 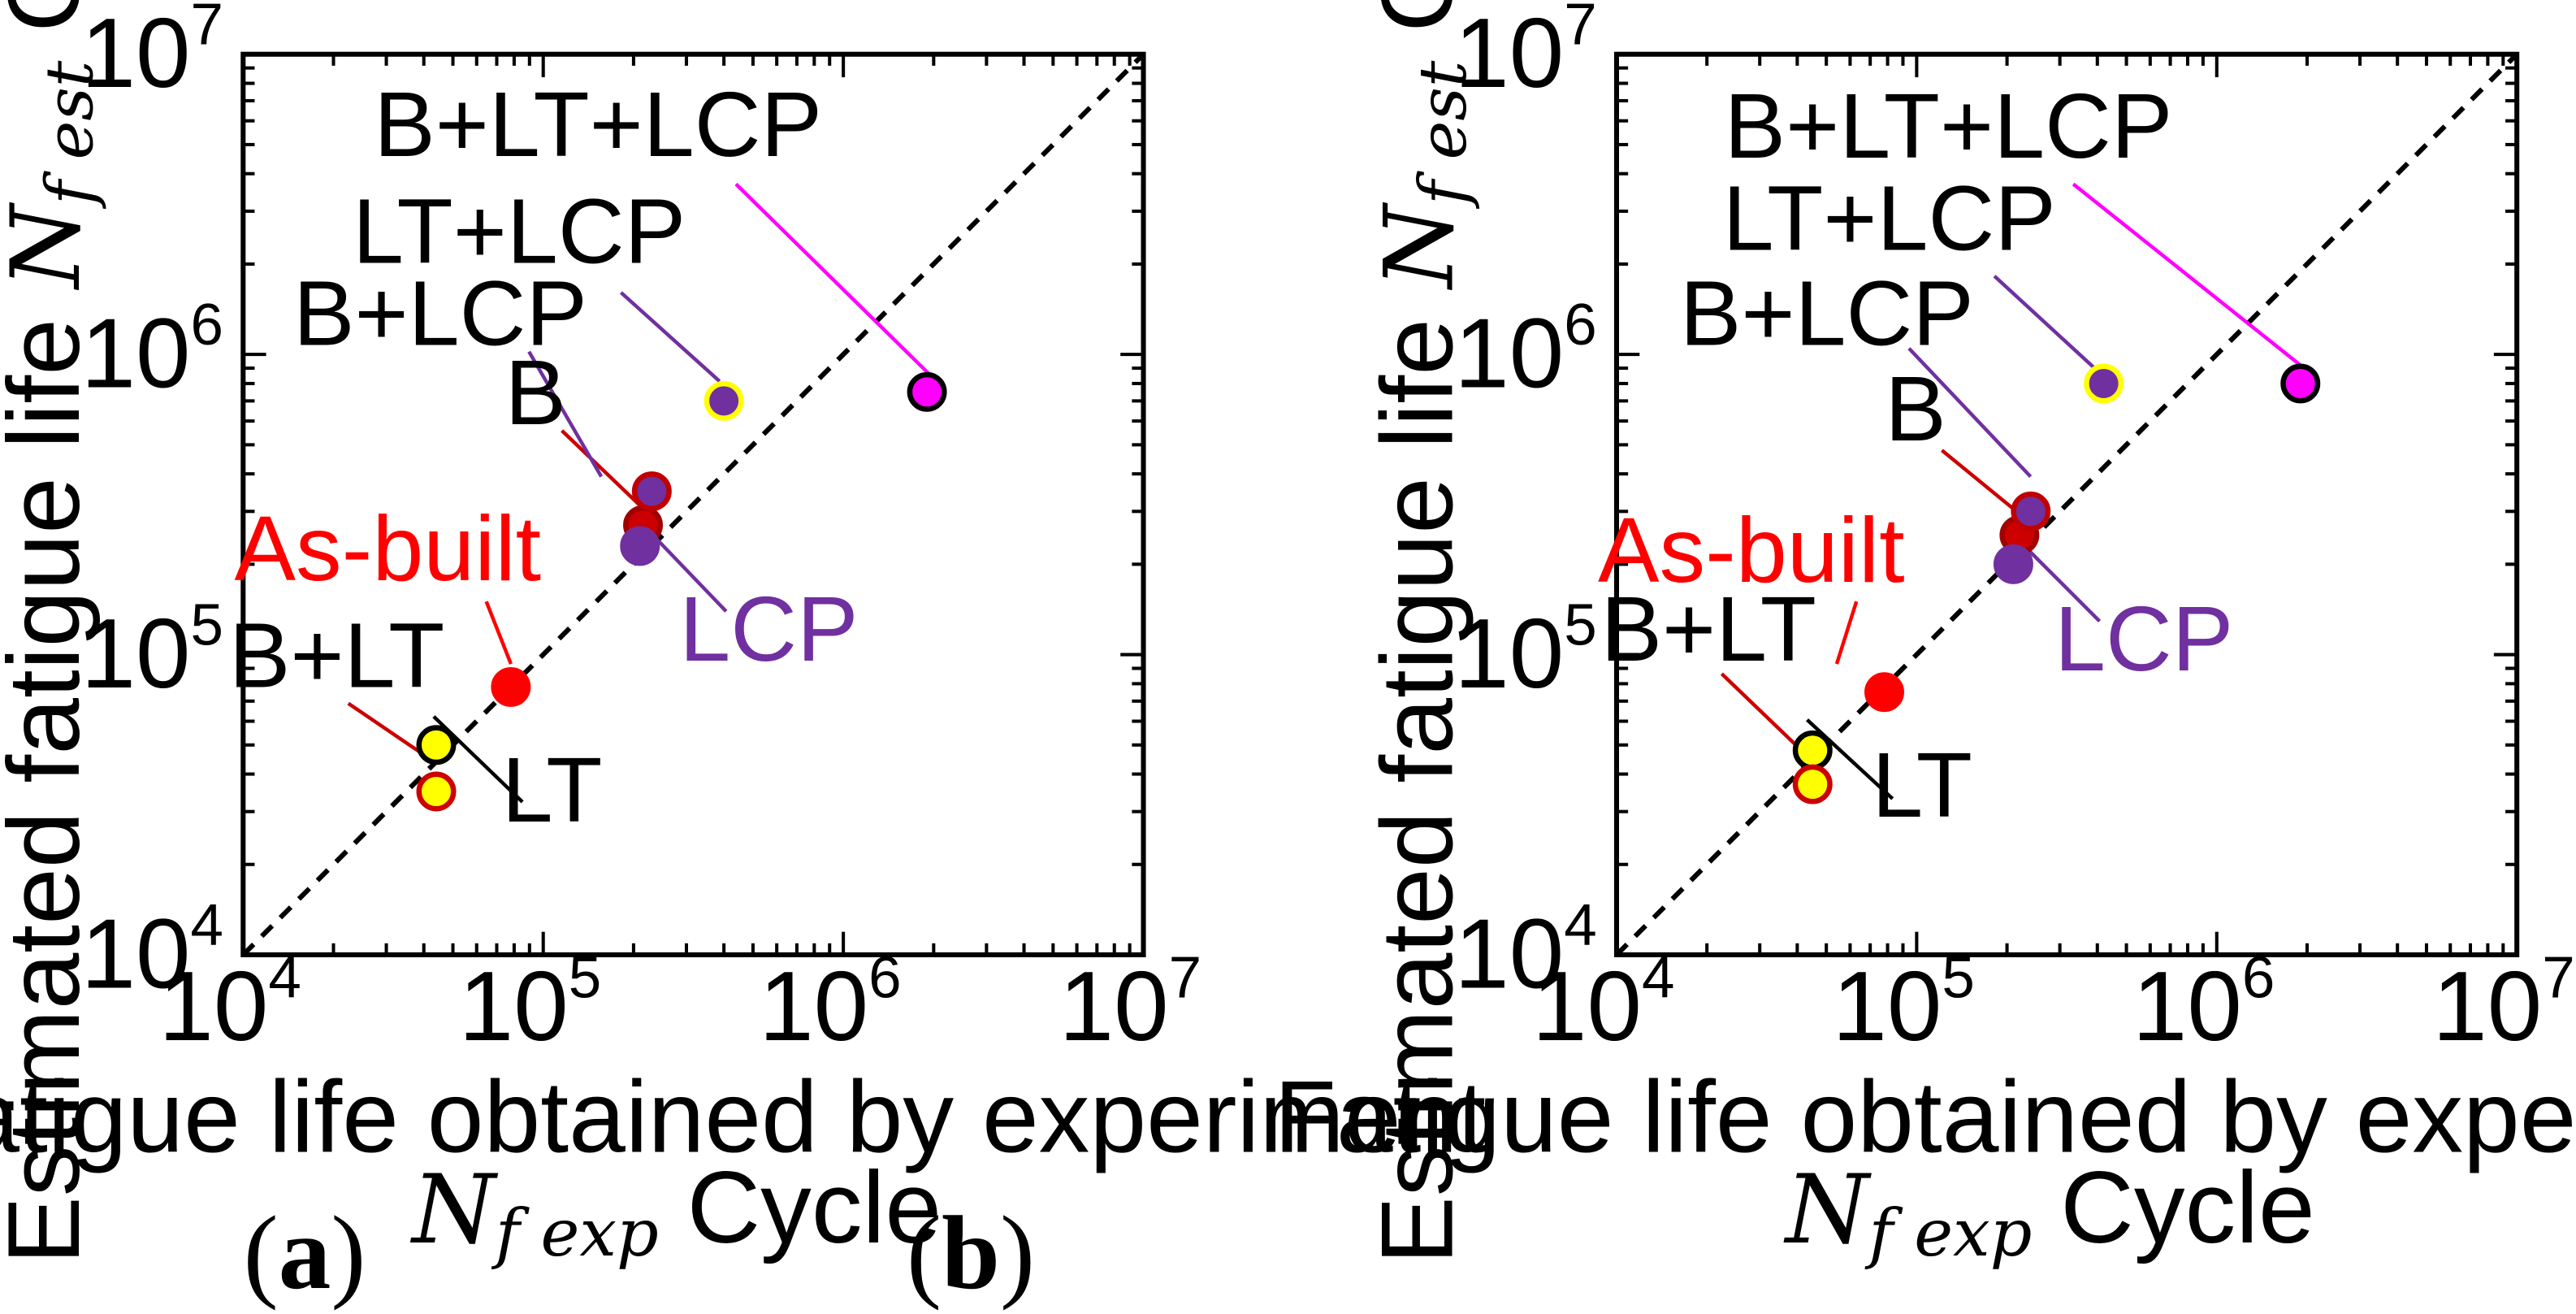 I want to click on x-tick-label: 10⁵, so click(x=1903, y=1003).